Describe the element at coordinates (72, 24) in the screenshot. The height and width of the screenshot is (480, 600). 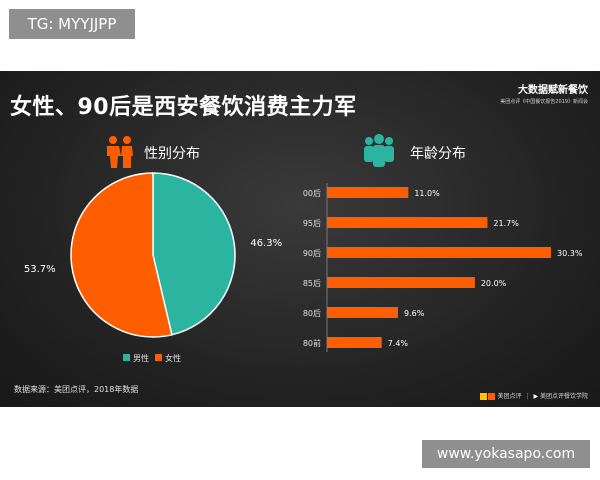
I see `watermark-top: TG: MYYJJPP` at that location.